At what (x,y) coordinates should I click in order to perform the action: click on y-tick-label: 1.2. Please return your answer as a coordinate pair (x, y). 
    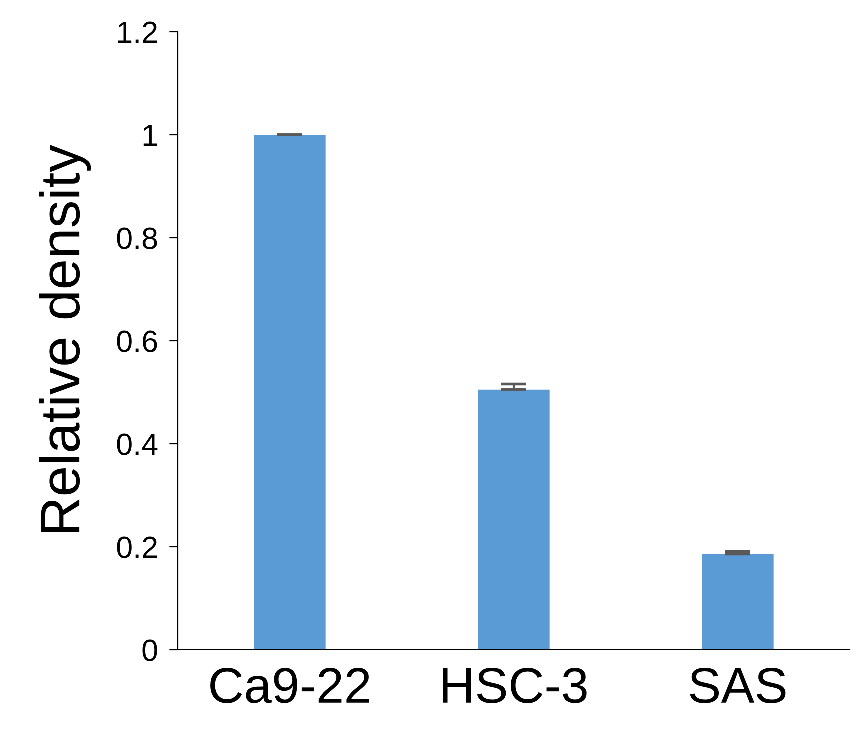
    Looking at the image, I should click on (138, 33).